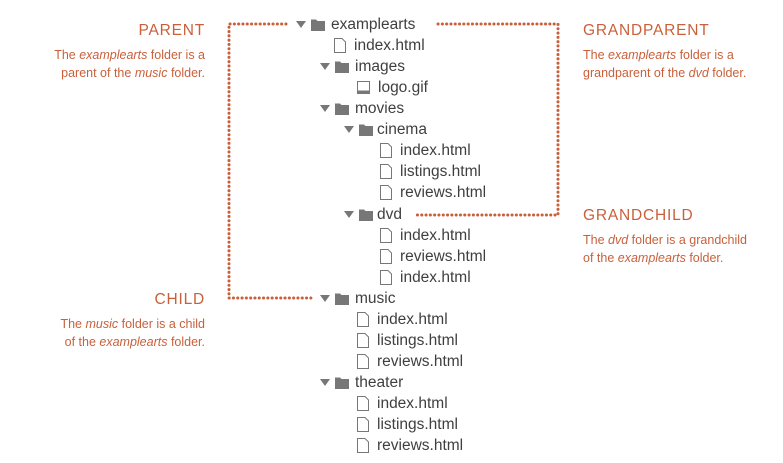 Image resolution: width=783 pixels, height=463 pixels. What do you see at coordinates (373, 24) in the screenshot?
I see `tree-item-label: examplearts` at bounding box center [373, 24].